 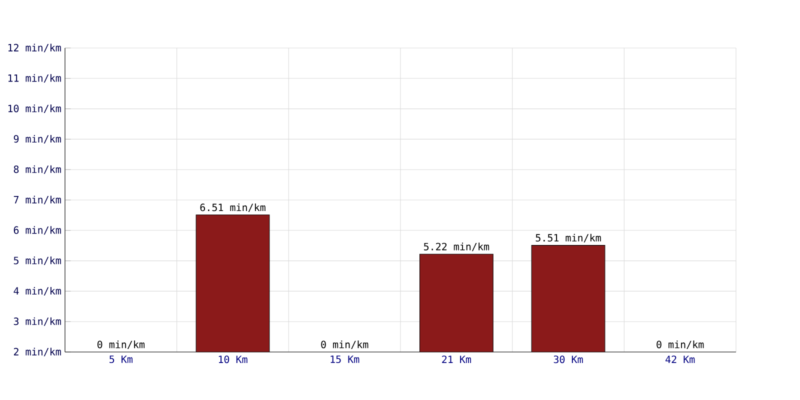 I want to click on y-tick-label: 6 min/km, so click(x=37, y=230).